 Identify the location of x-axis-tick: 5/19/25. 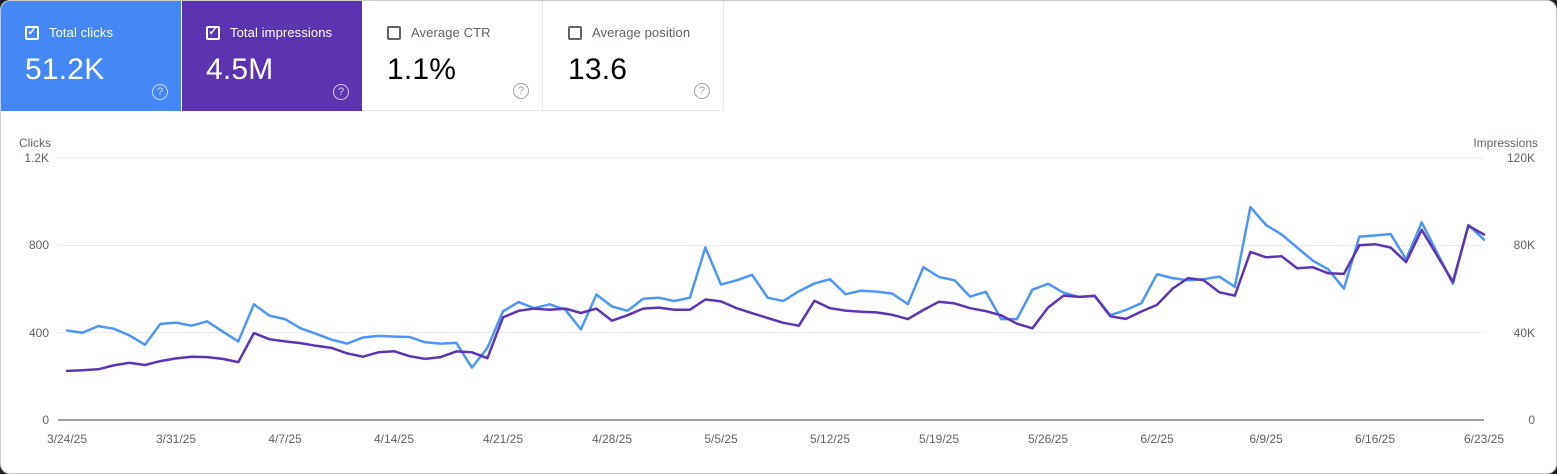
(939, 439).